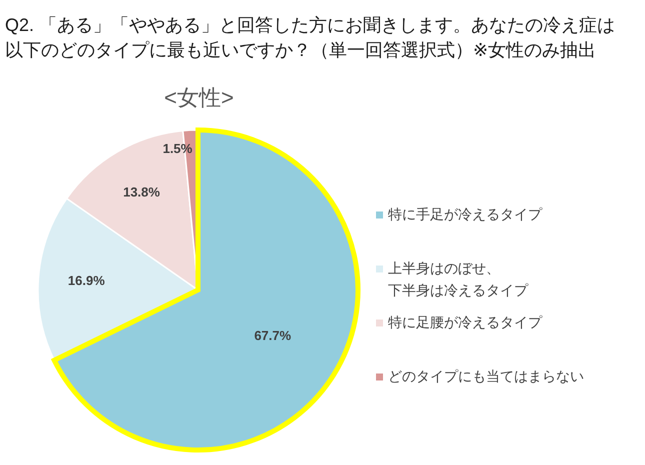  What do you see at coordinates (273, 336) in the screenshot?
I see `data-label: 67.7%` at bounding box center [273, 336].